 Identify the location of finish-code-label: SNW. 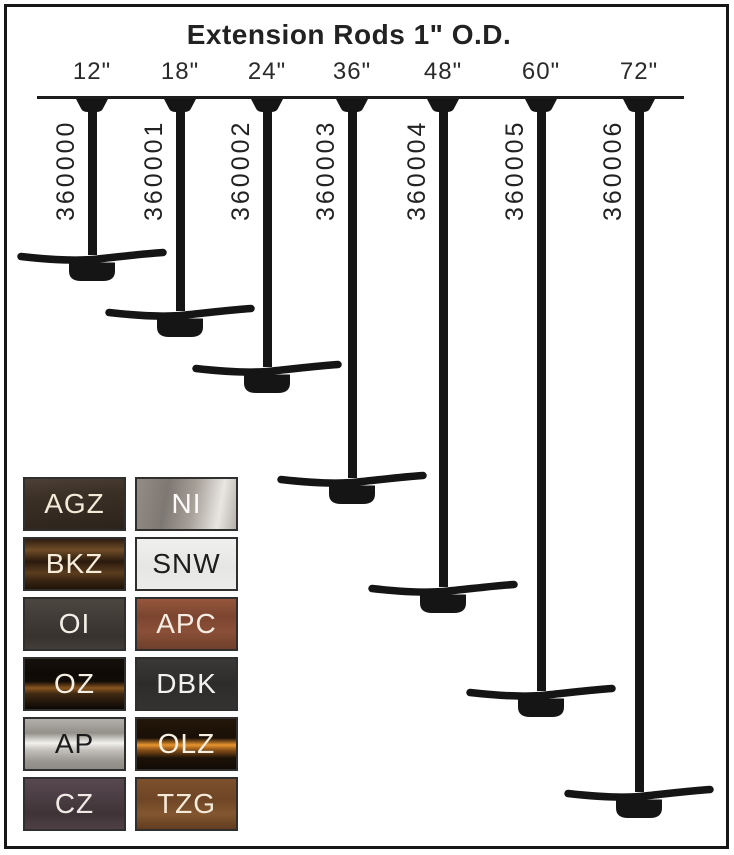
(186, 563).